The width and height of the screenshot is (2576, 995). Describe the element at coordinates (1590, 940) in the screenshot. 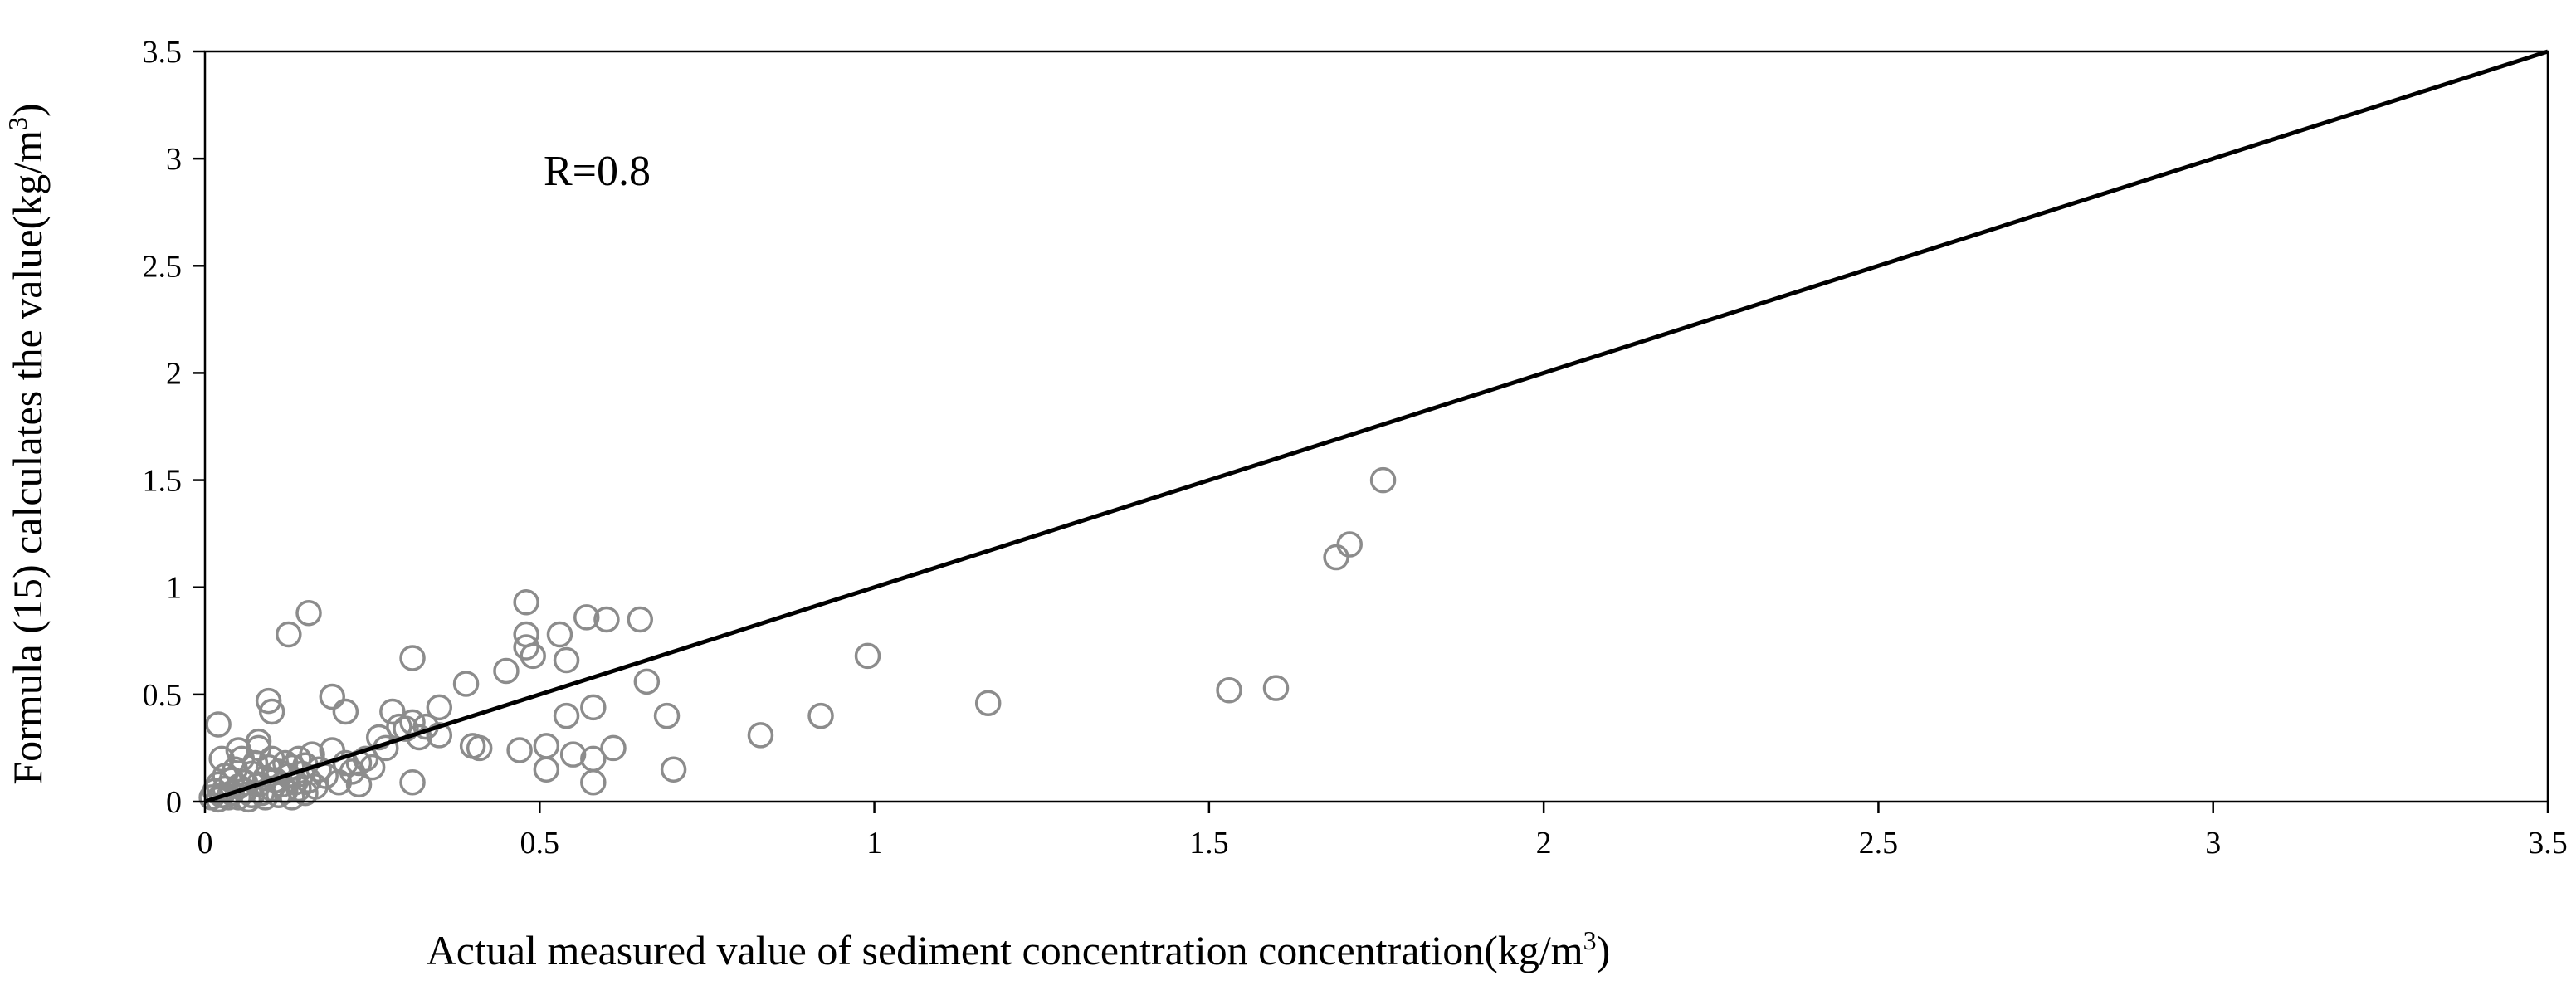

I see `x-axis-label-superscript: 3` at that location.